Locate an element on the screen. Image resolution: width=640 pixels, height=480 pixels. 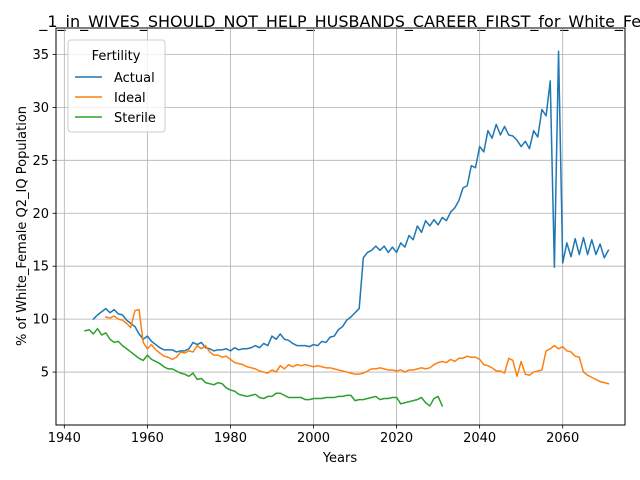
y-tick-label: 25 is located at coordinates (40, 161).